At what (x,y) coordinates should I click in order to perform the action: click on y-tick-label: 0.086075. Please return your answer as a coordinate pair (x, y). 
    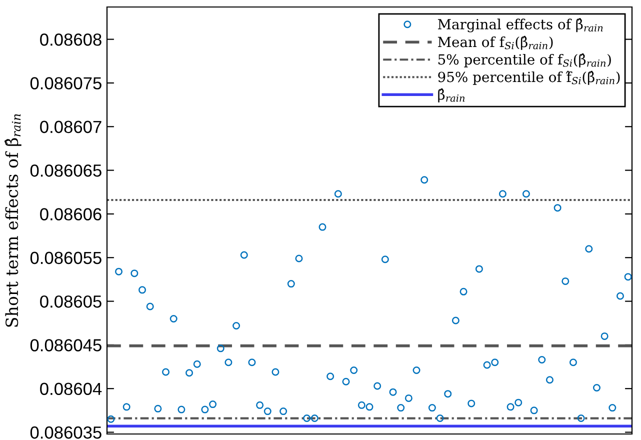
    Looking at the image, I should click on (66, 83).